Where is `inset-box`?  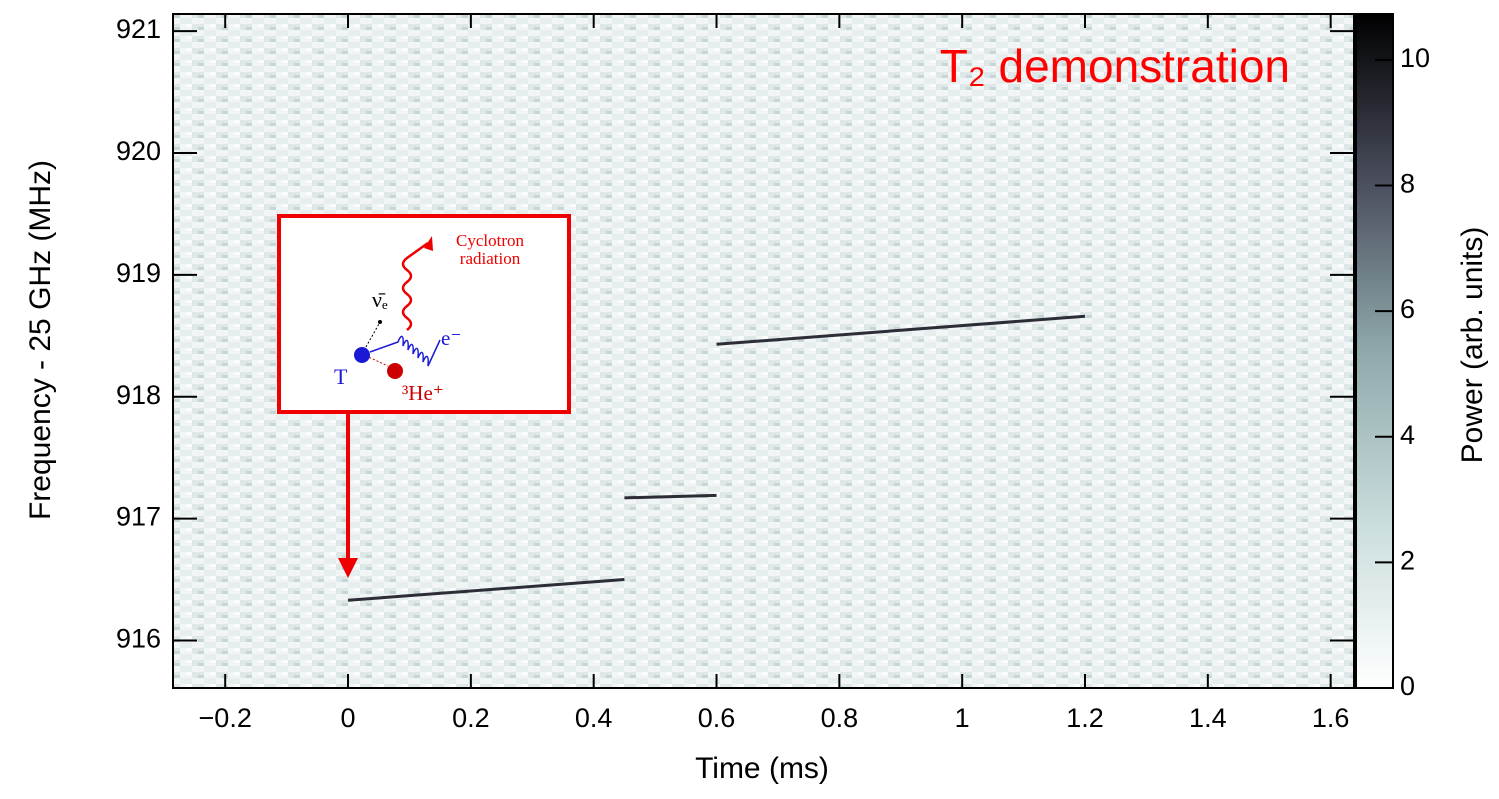 inset-box is located at coordinates (424, 314).